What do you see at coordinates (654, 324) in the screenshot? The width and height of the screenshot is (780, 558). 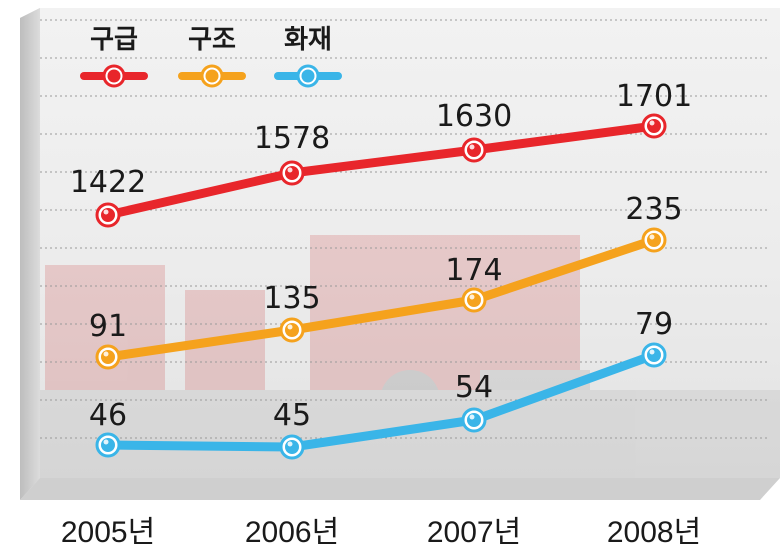 I see `data-label-화재-2008년: 79` at bounding box center [654, 324].